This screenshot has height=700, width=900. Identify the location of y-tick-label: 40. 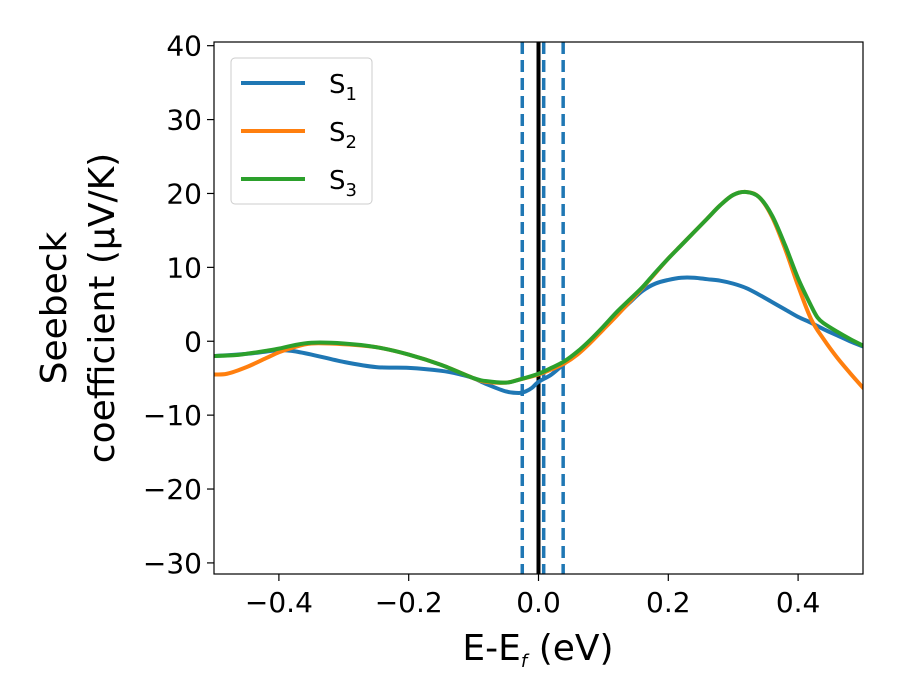
(184, 46).